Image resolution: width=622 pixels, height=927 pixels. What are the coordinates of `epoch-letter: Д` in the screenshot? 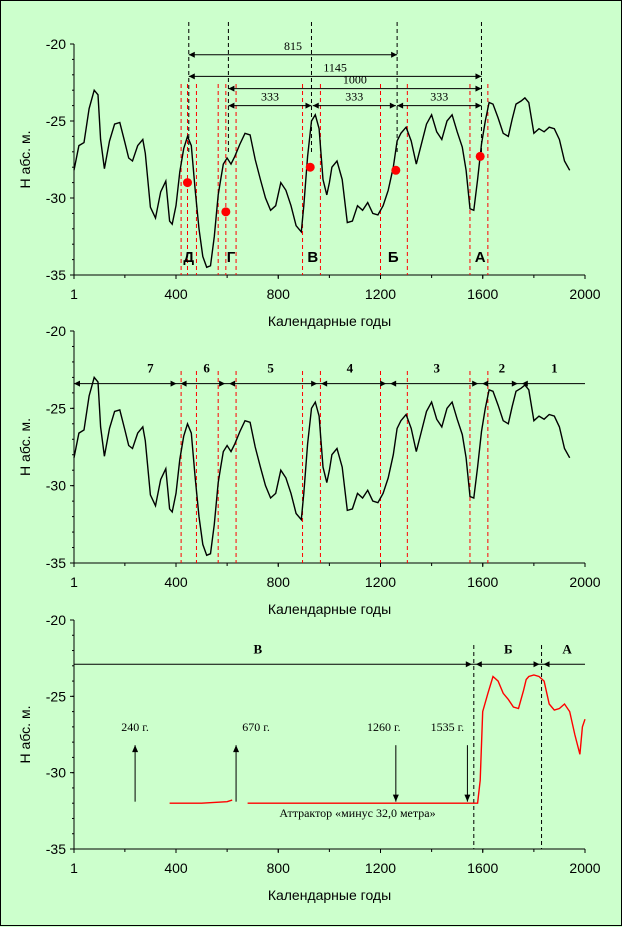 It's located at (188, 257).